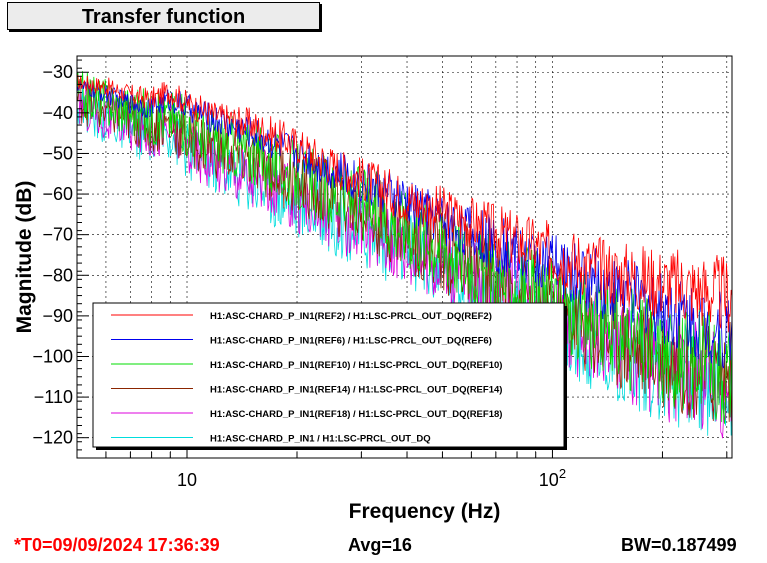 The width and height of the screenshot is (767, 563). I want to click on chart-title-box: Transfer function, so click(163, 16).